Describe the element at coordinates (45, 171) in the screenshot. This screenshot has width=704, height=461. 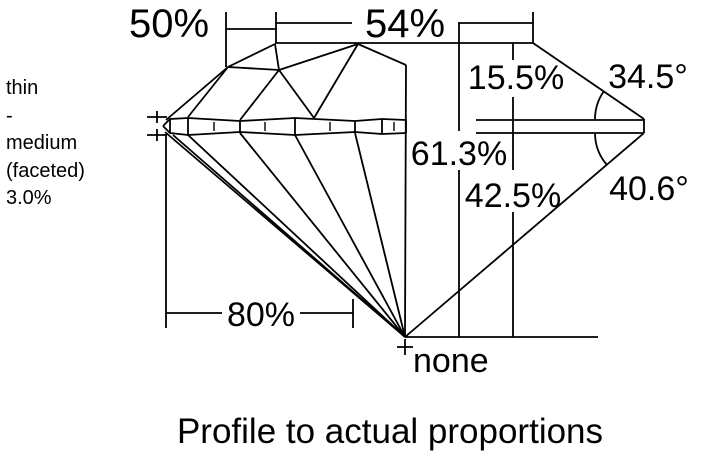
I see `girdle-note-line: (faceted)` at that location.